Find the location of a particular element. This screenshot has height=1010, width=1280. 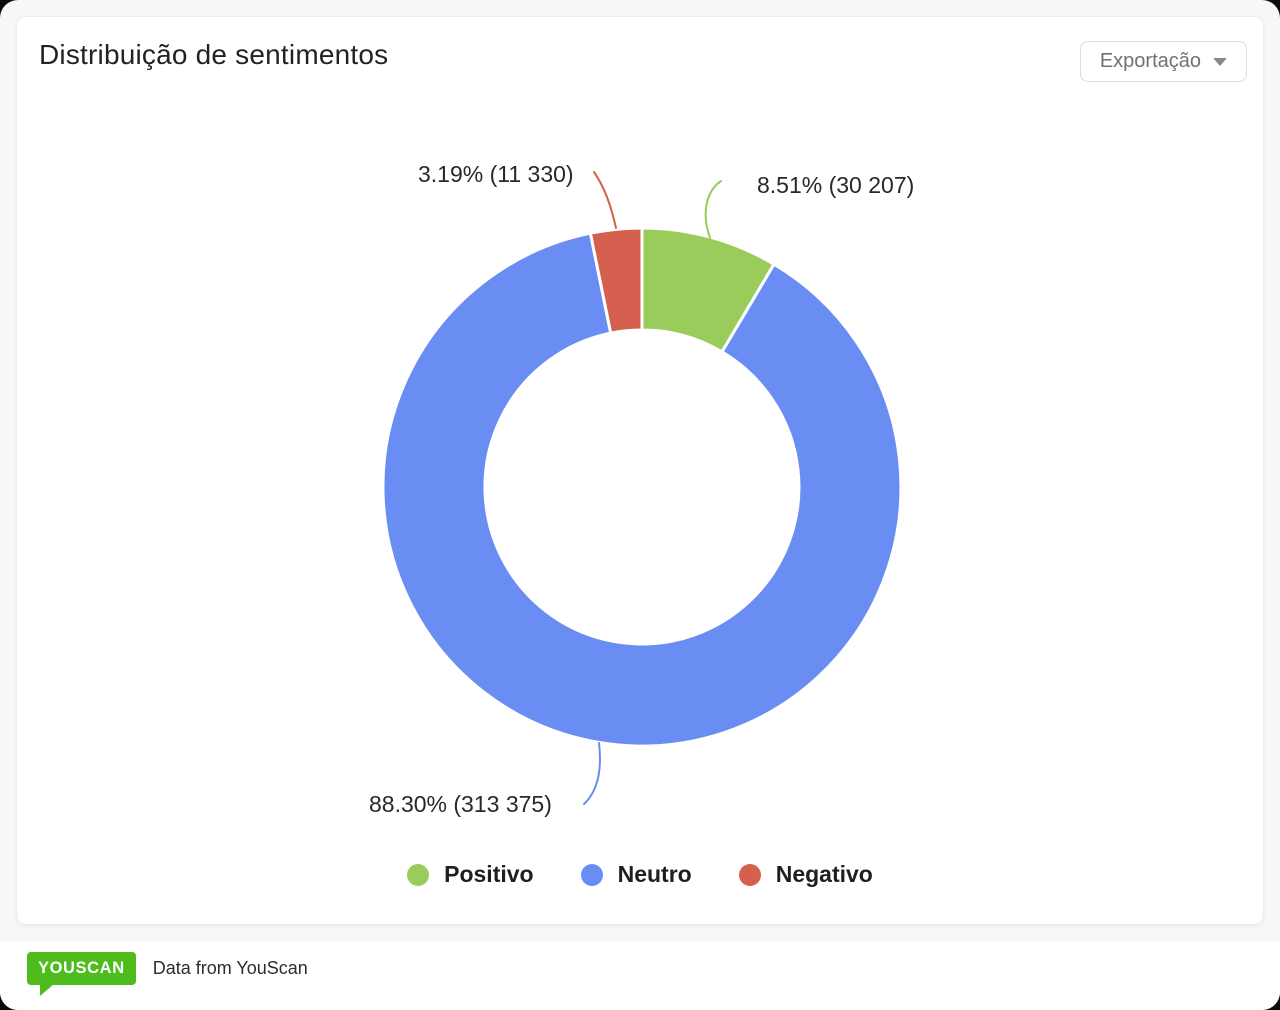

legend-item-negativo: Negativo is located at coordinates (805, 874).